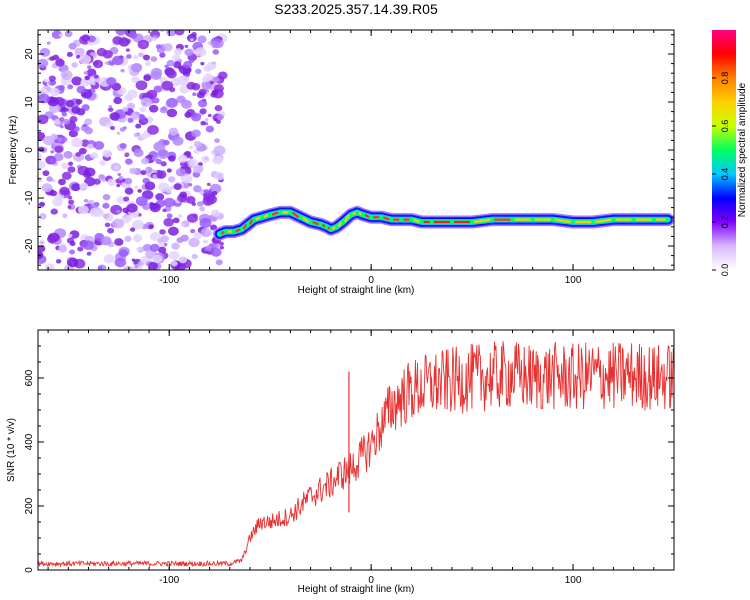 Image resolution: width=750 pixels, height=600 pixels. What do you see at coordinates (29, 102) in the screenshot?
I see `y-tick-label: 10` at bounding box center [29, 102].